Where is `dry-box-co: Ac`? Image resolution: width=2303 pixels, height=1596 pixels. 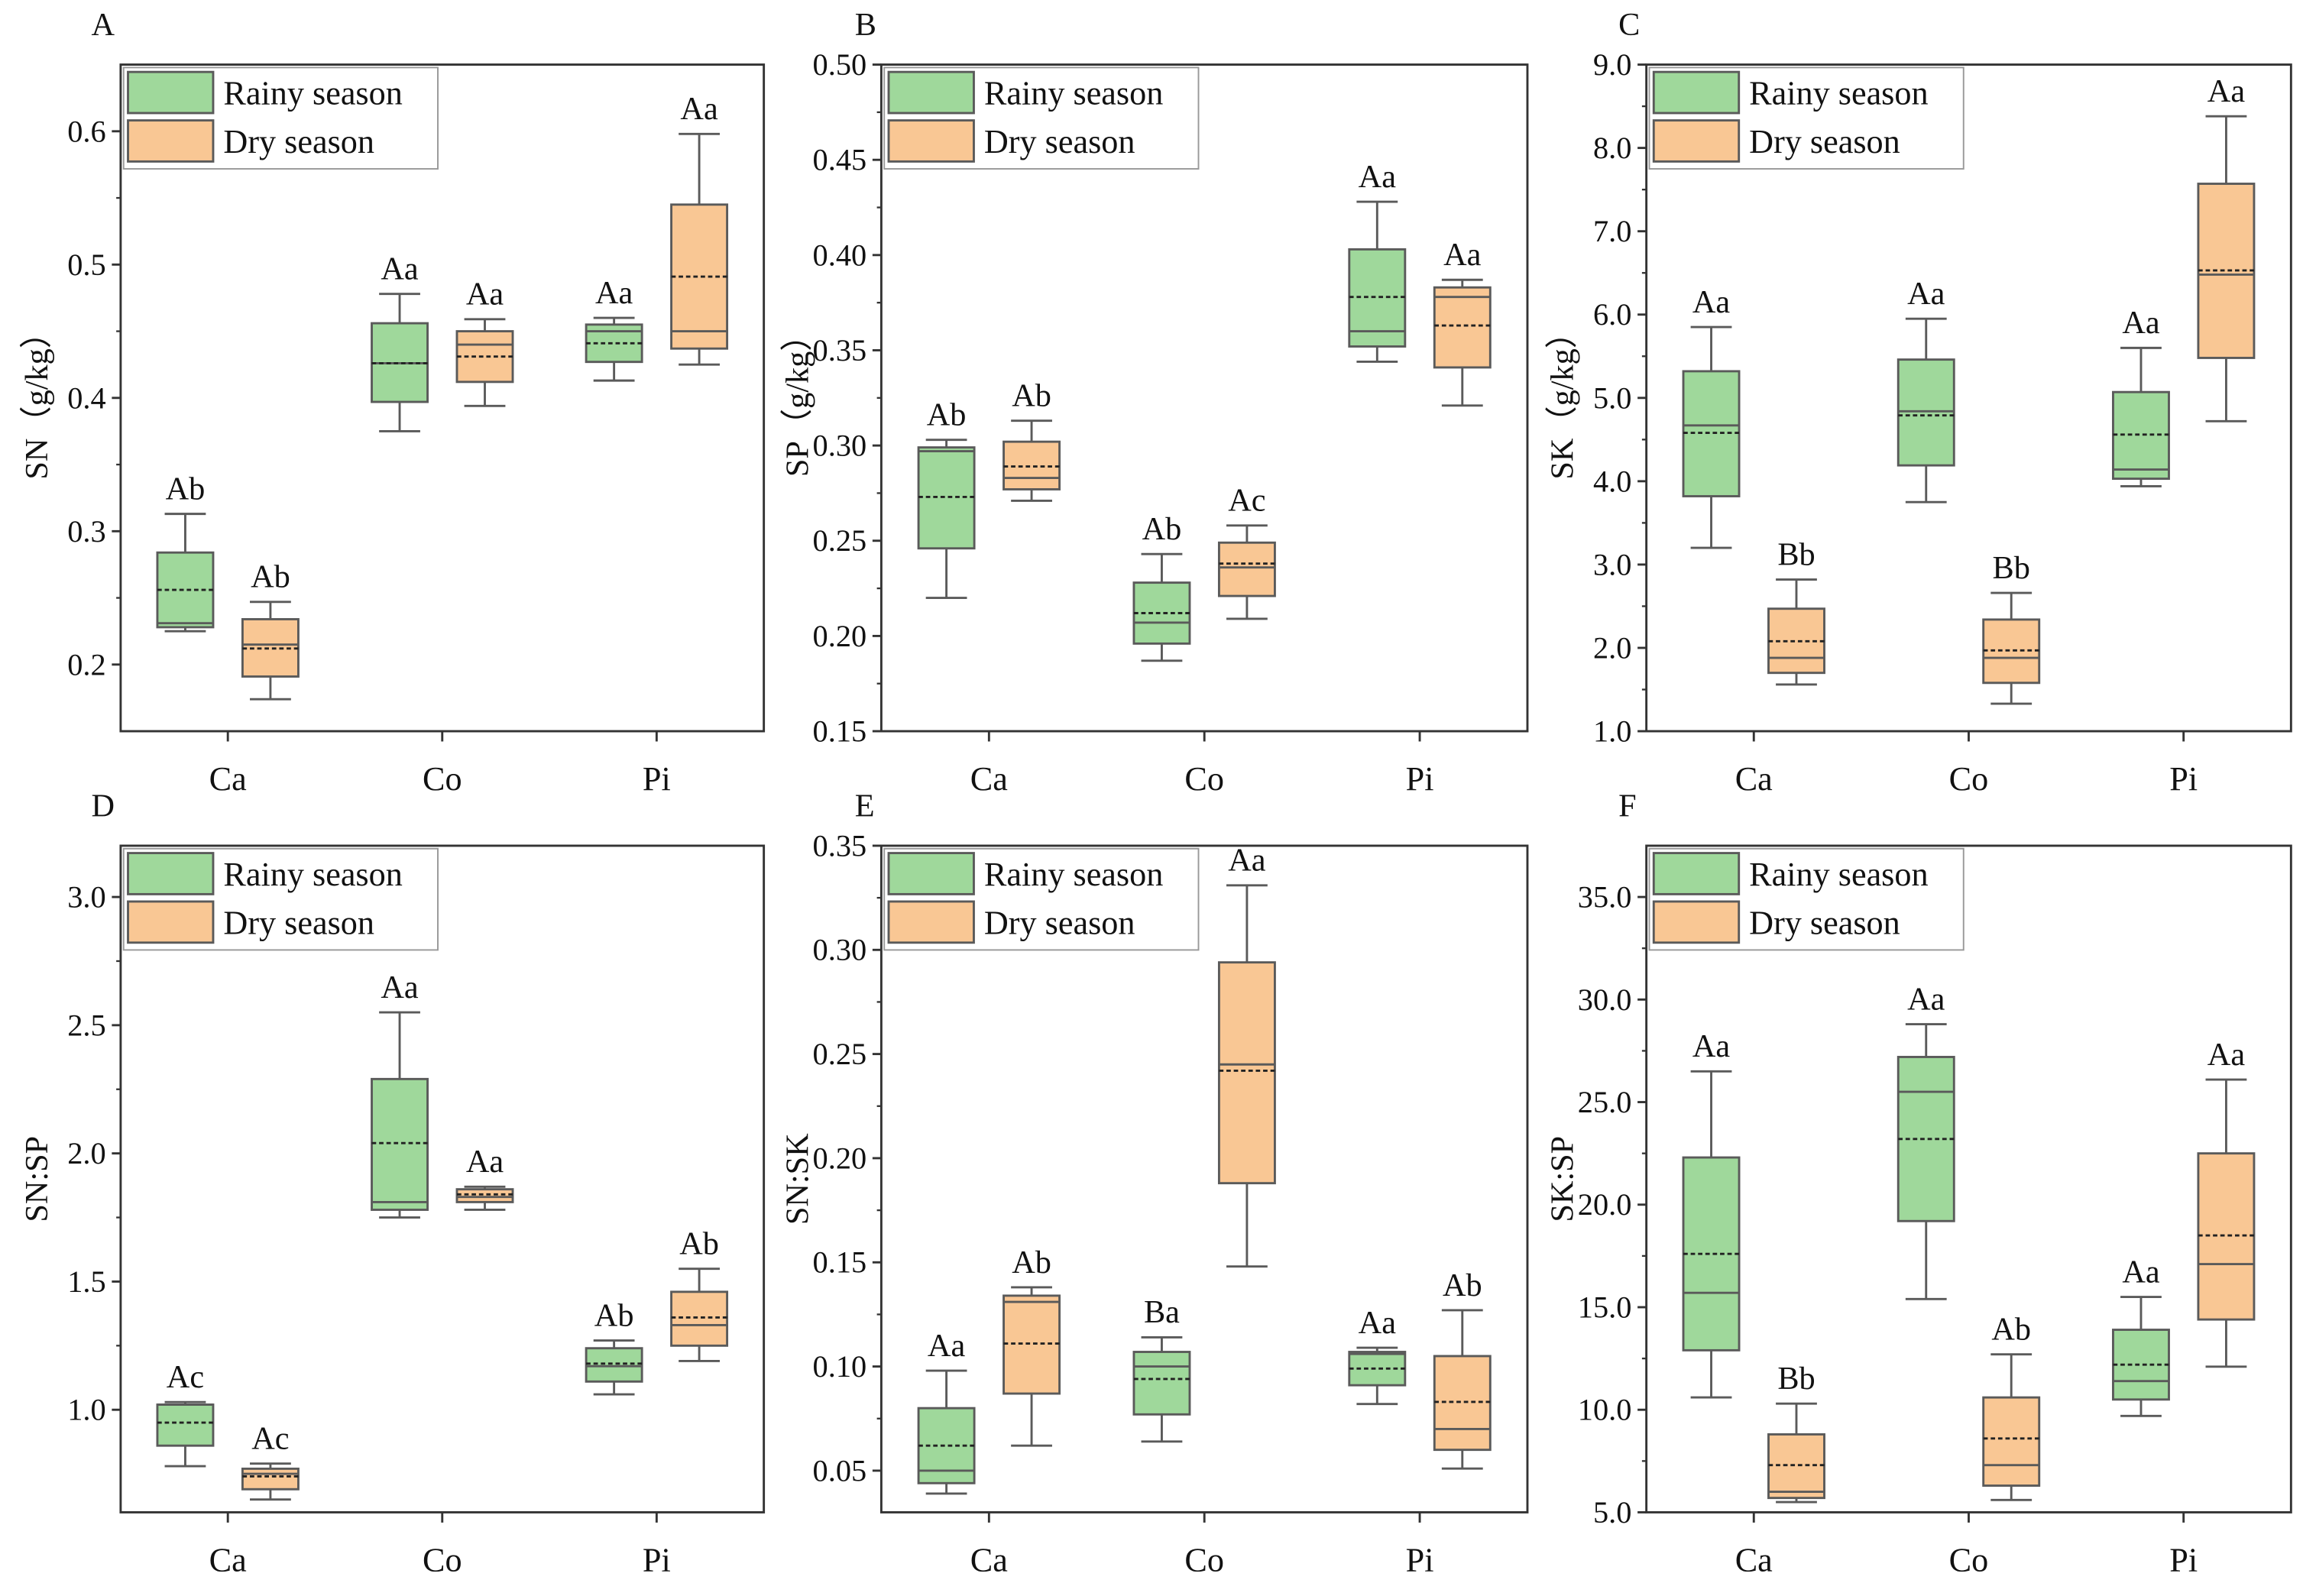
dry-box-co: Ac is located at coordinates (1246, 551).